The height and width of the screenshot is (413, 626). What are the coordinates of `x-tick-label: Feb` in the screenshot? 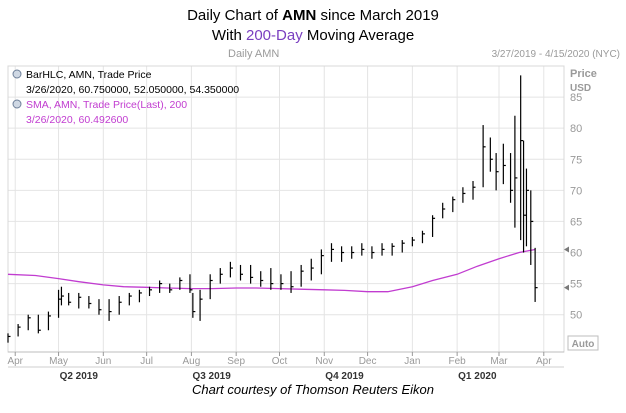 It's located at (458, 361).